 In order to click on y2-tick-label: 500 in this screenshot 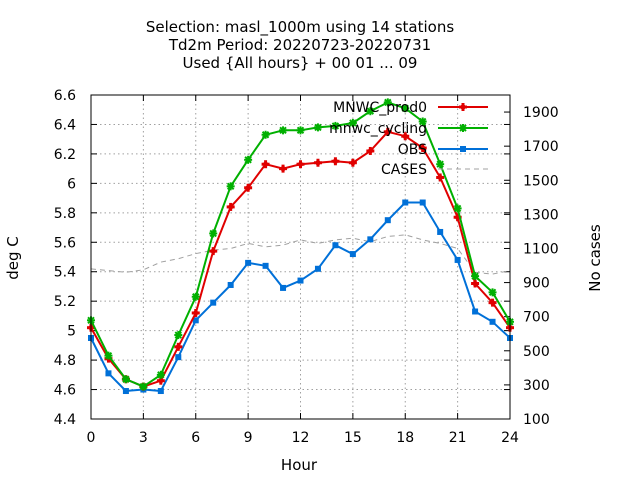, I will do `click(536, 352)`.